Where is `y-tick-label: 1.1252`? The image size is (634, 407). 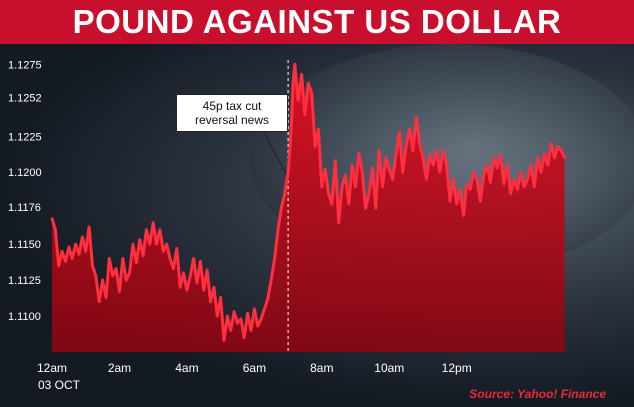 y-tick-label: 1.1252 is located at coordinates (25, 99).